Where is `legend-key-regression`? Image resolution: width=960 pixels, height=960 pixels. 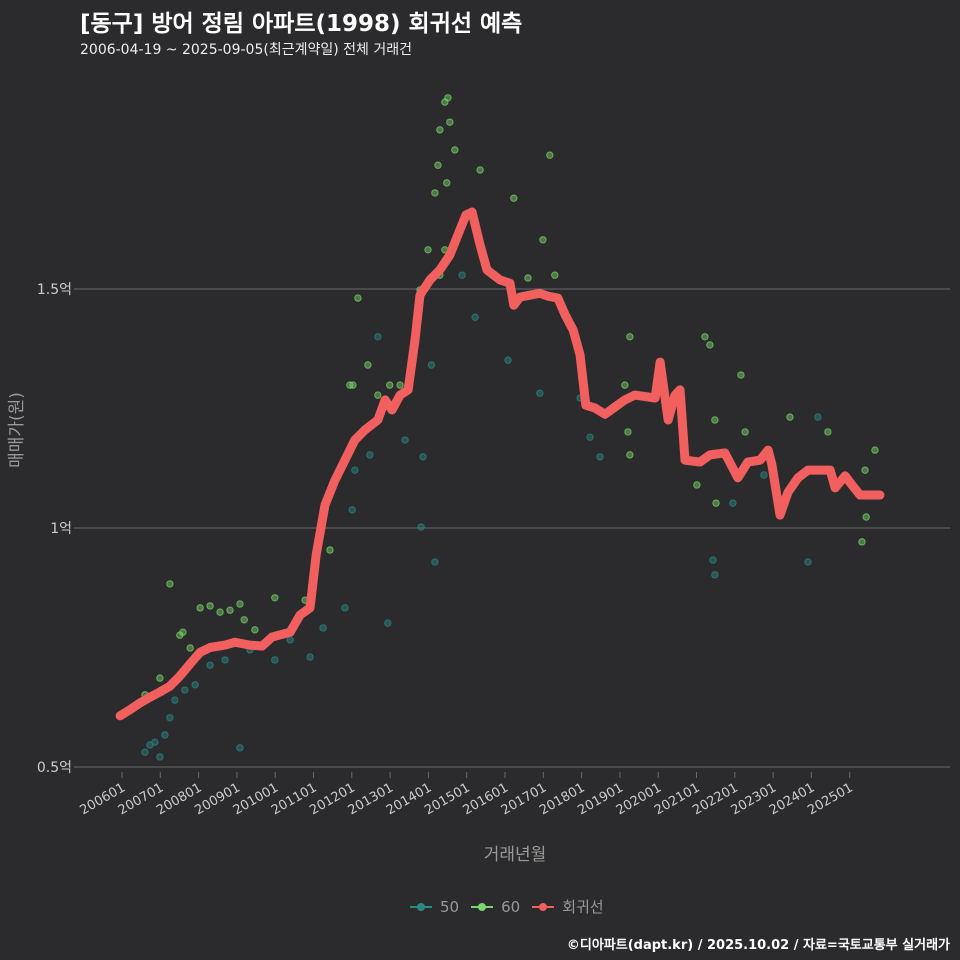 legend-key-regression is located at coordinates (543, 906).